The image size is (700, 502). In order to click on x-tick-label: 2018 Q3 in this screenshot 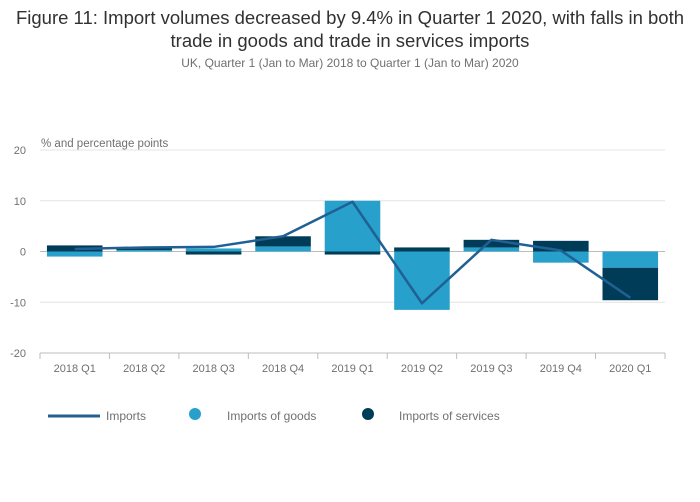, I will do `click(214, 369)`.